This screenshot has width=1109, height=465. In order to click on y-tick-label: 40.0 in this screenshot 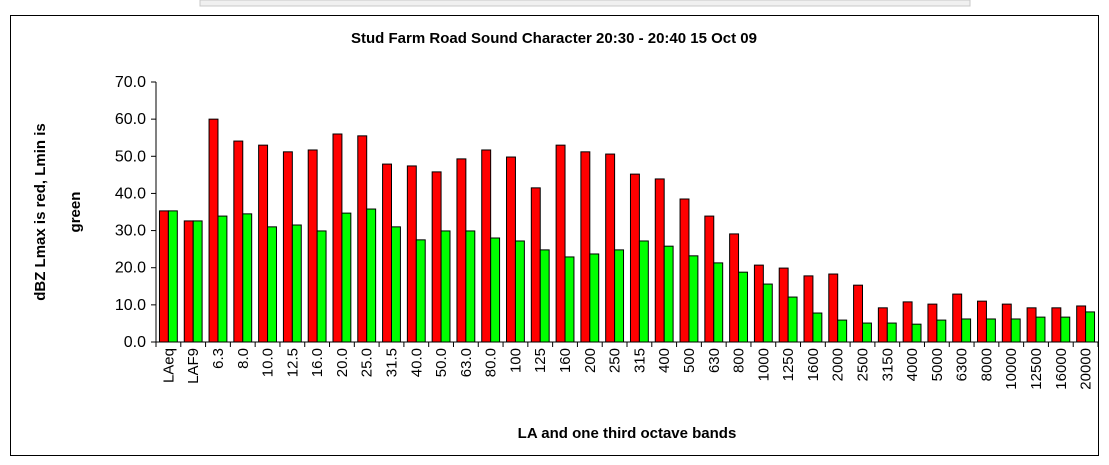, I will do `click(130, 193)`.